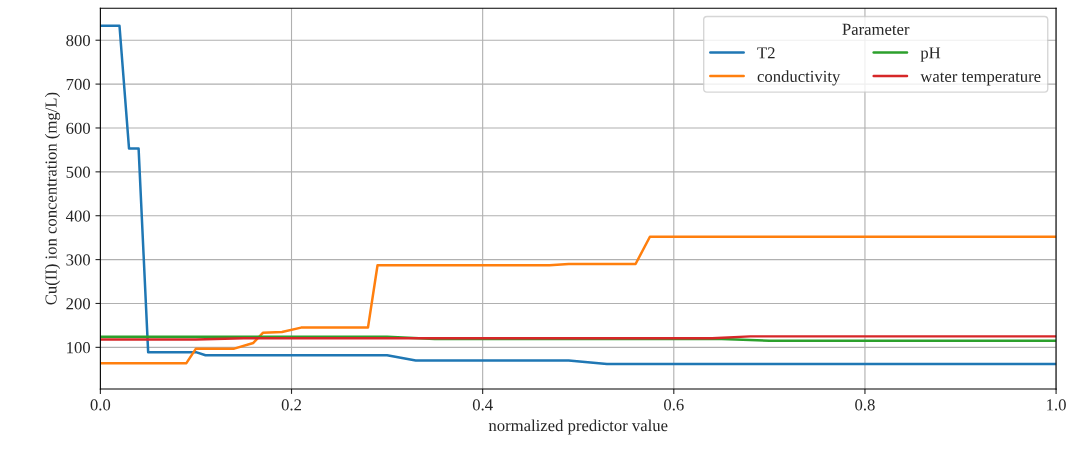 The width and height of the screenshot is (1091, 455). What do you see at coordinates (674, 405) in the screenshot?
I see `x-tick-label: 0.6` at bounding box center [674, 405].